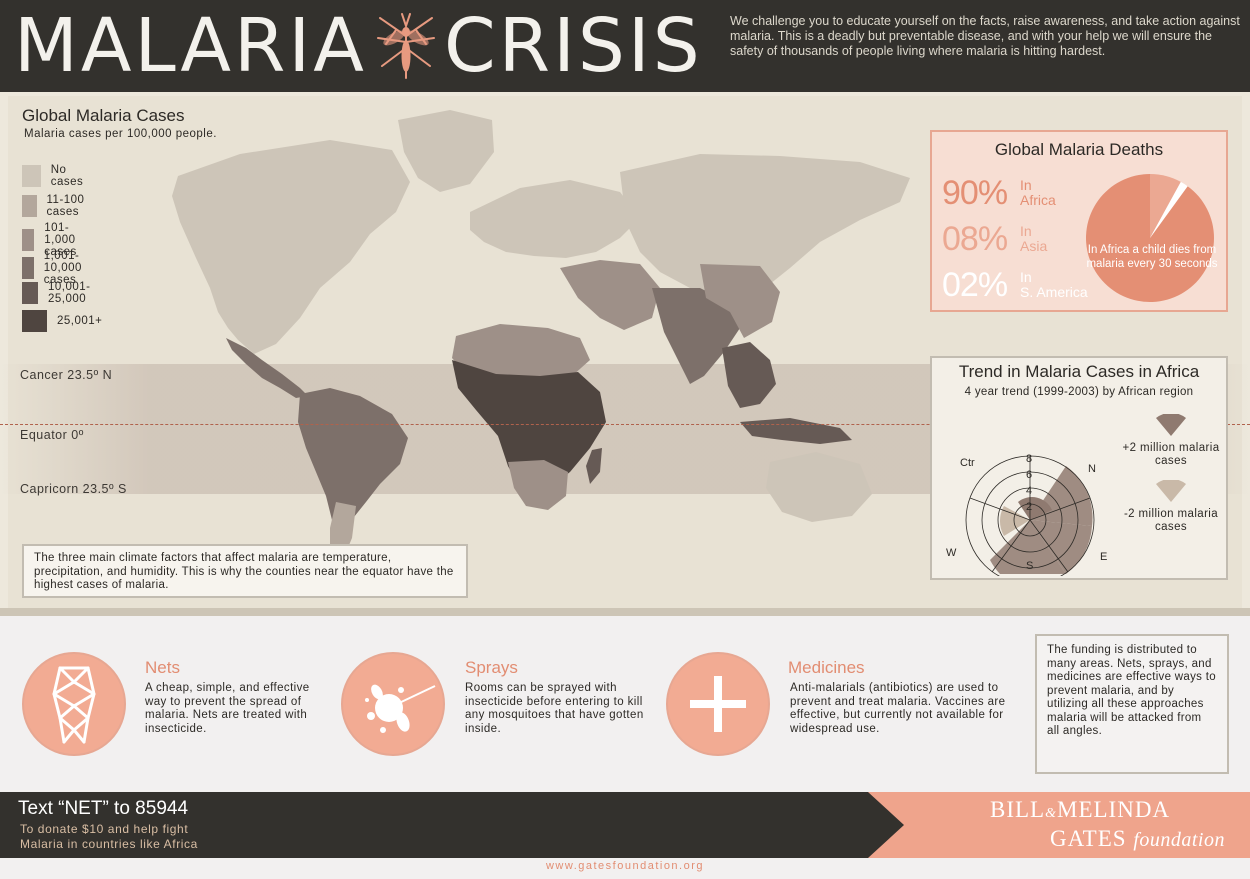 The image size is (1250, 879). Describe the element at coordinates (696, 336) in the screenshot. I see `south-asia` at that location.